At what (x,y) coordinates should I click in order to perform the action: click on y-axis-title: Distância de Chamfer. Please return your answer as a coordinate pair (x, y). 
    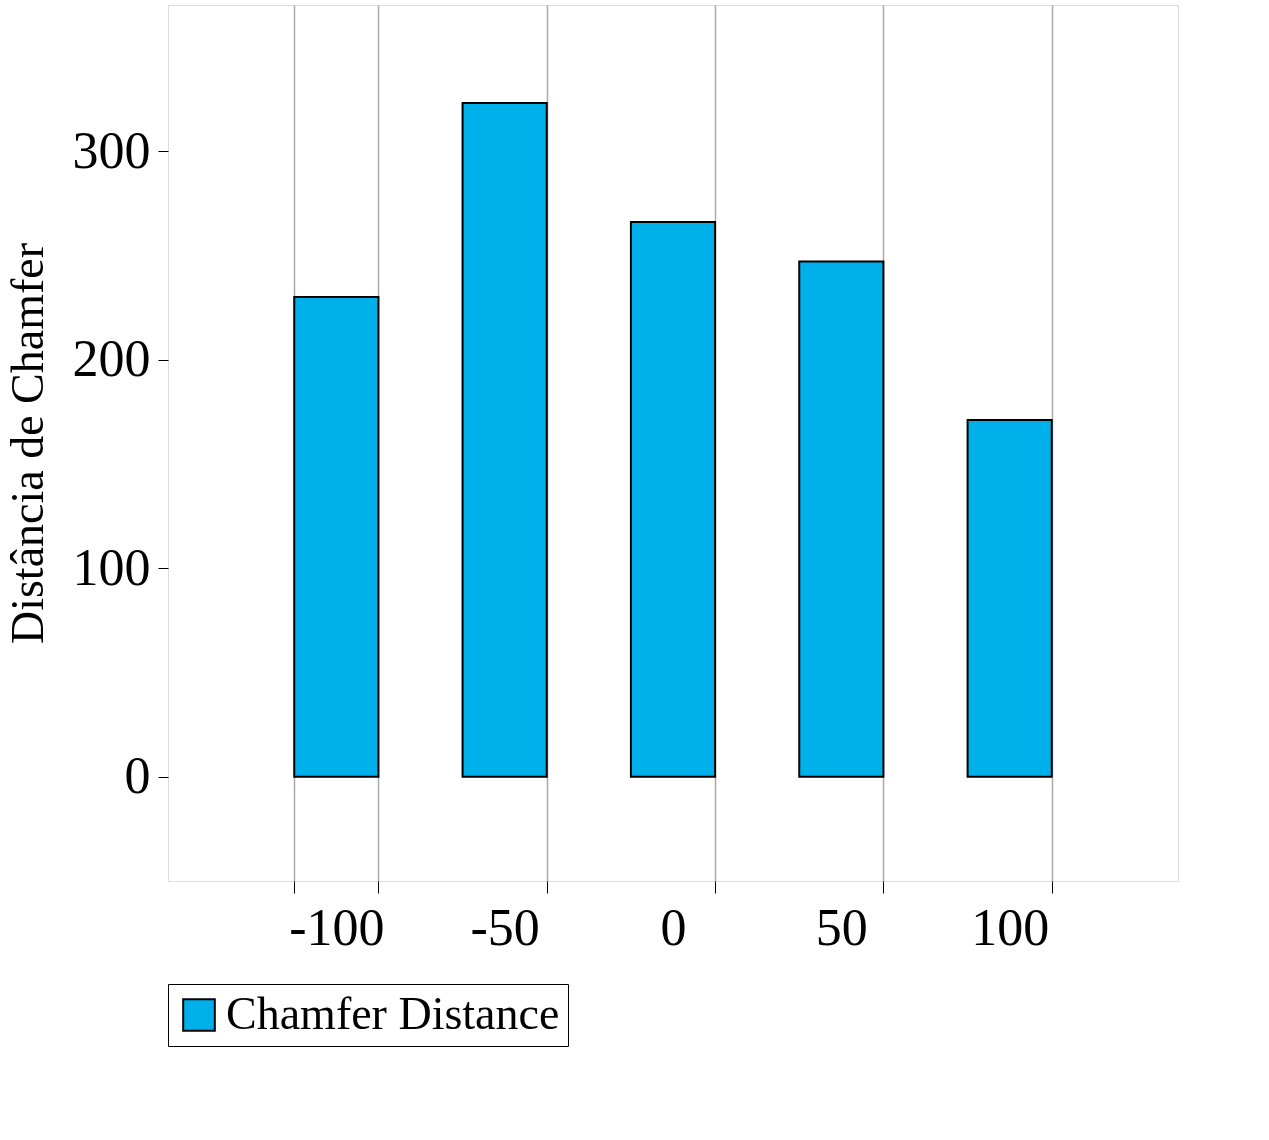
    Looking at the image, I should click on (27, 443).